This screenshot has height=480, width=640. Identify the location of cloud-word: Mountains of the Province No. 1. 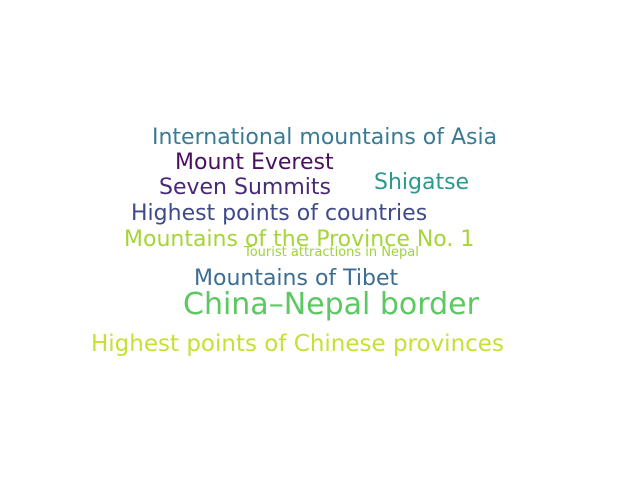
(299, 239).